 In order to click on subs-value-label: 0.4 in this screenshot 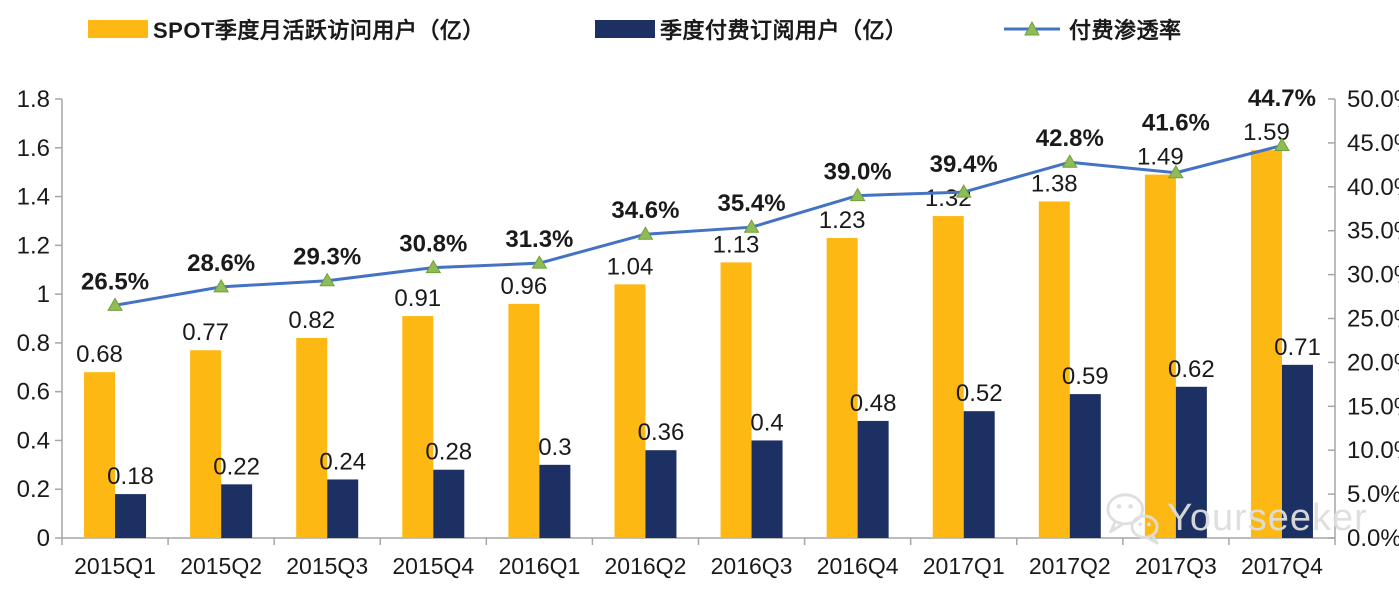, I will do `click(766, 422)`.